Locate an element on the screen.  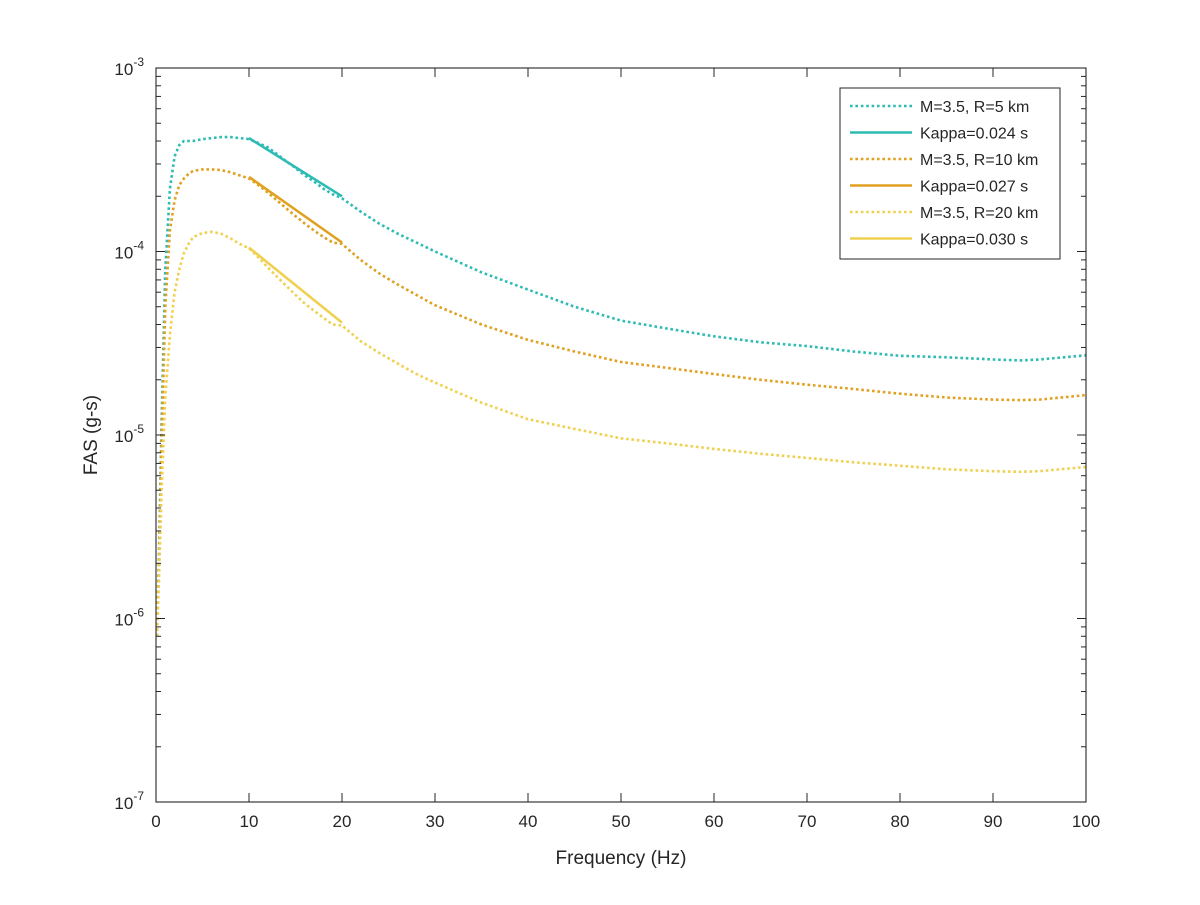
x-axis-label: Frequency (Hz) is located at coordinates (621, 858).